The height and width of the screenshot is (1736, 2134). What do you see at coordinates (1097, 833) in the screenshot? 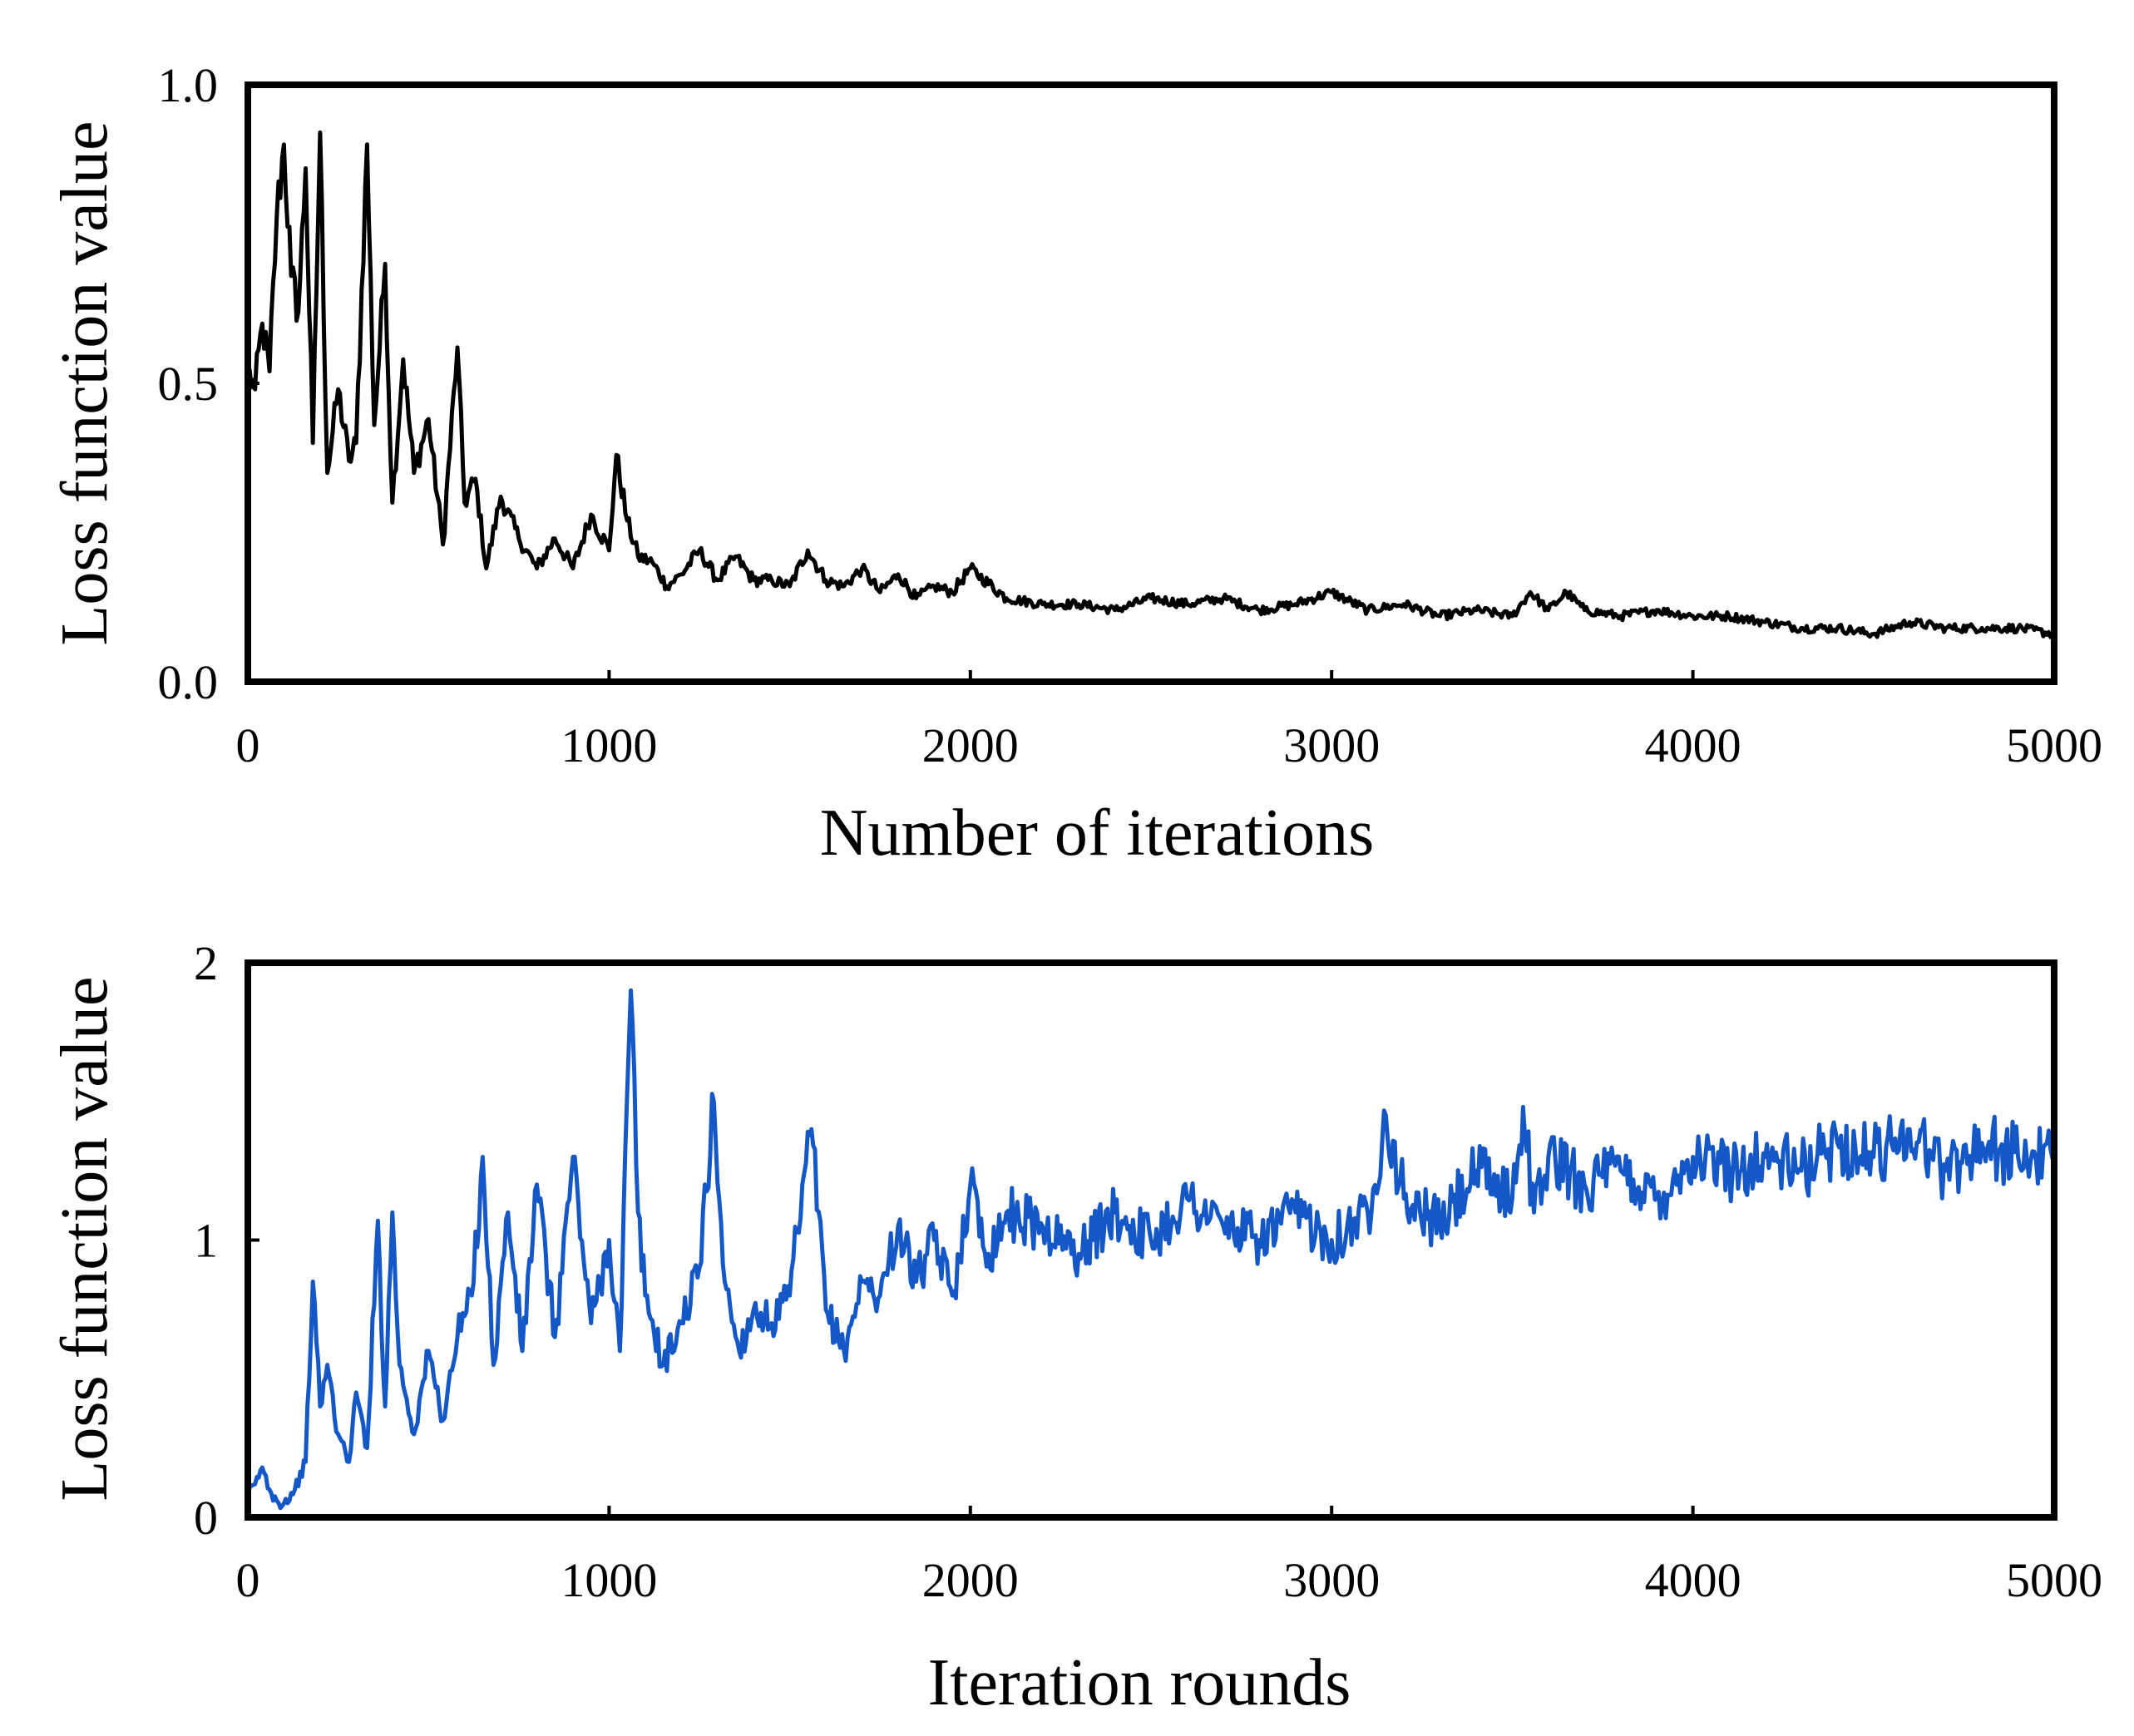
I see `chart-top-x-axis-title: Number of iterations` at bounding box center [1097, 833].